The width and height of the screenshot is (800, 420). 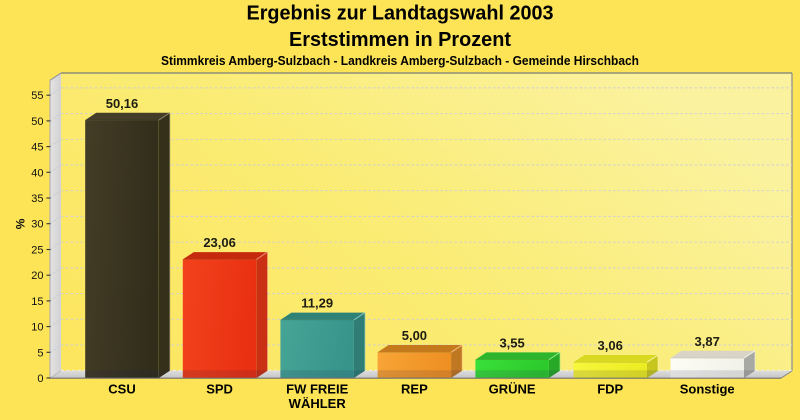 I want to click on svg-text: 30, so click(x=37, y=225).